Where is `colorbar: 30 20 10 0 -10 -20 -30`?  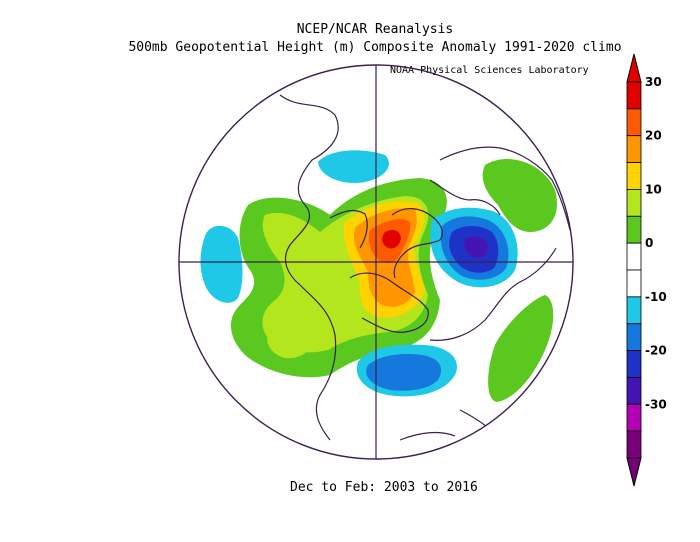
colorbar: 30 20 10 0 -10 -20 -30 is located at coordinates (646, 270).